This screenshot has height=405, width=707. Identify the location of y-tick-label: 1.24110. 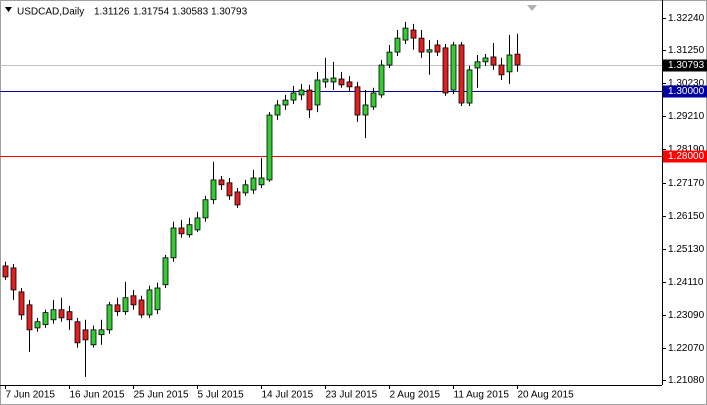
(686, 282).